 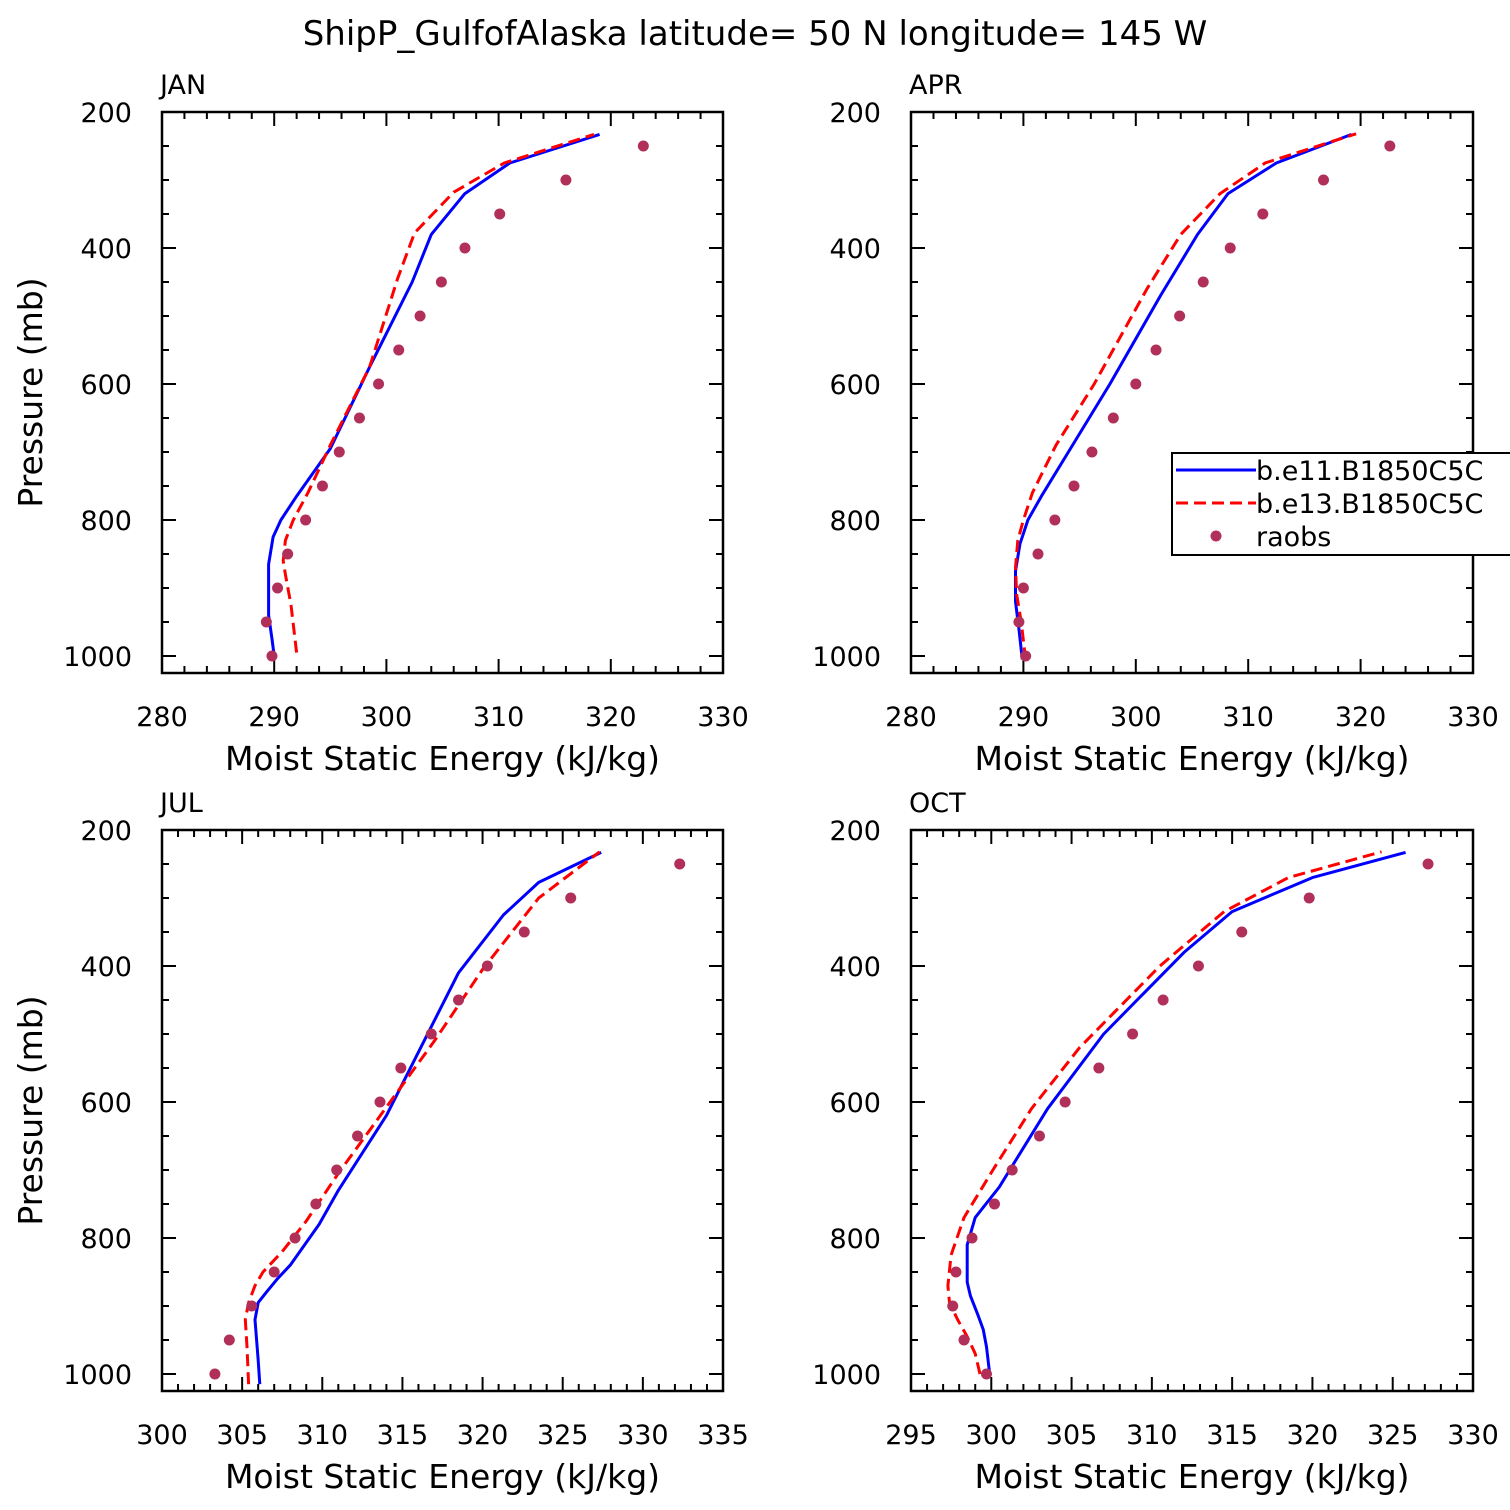 What do you see at coordinates (911, 1435) in the screenshot?
I see `x-tick-label: 295` at bounding box center [911, 1435].